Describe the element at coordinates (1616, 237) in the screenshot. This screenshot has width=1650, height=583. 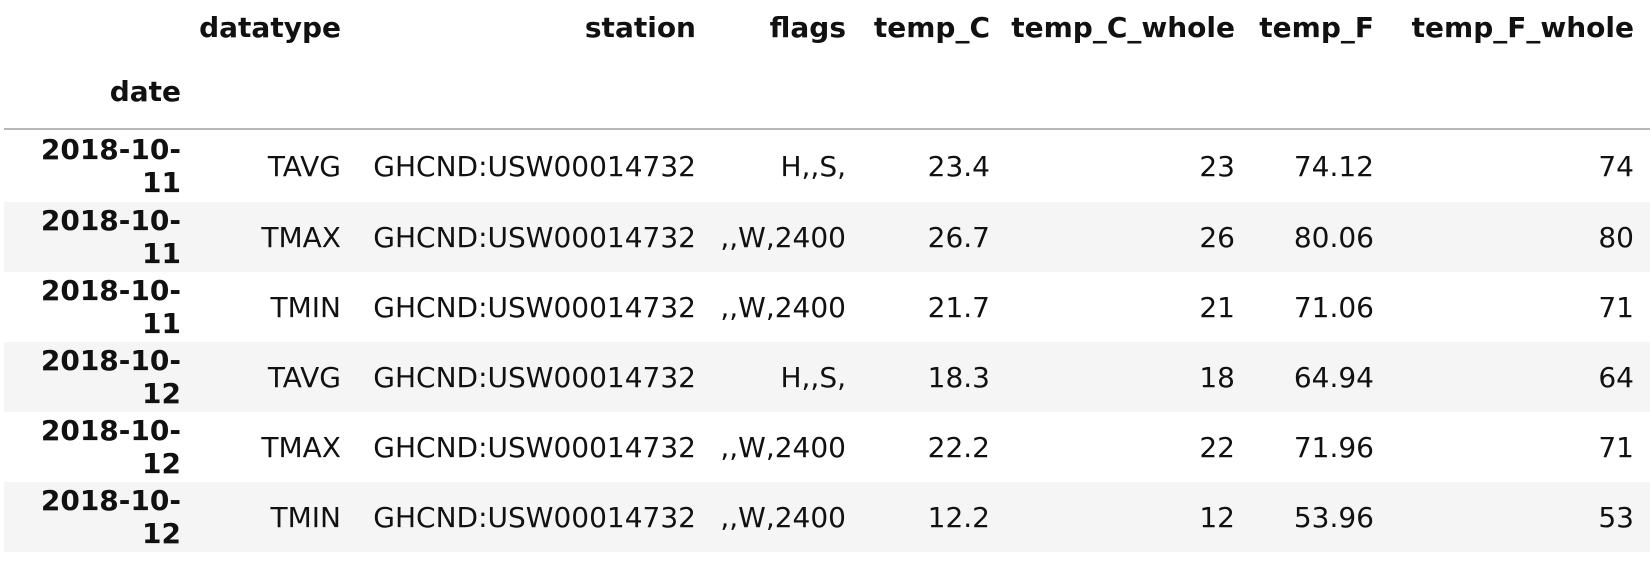
I see `cell-temp-f-whole: 80` at that location.